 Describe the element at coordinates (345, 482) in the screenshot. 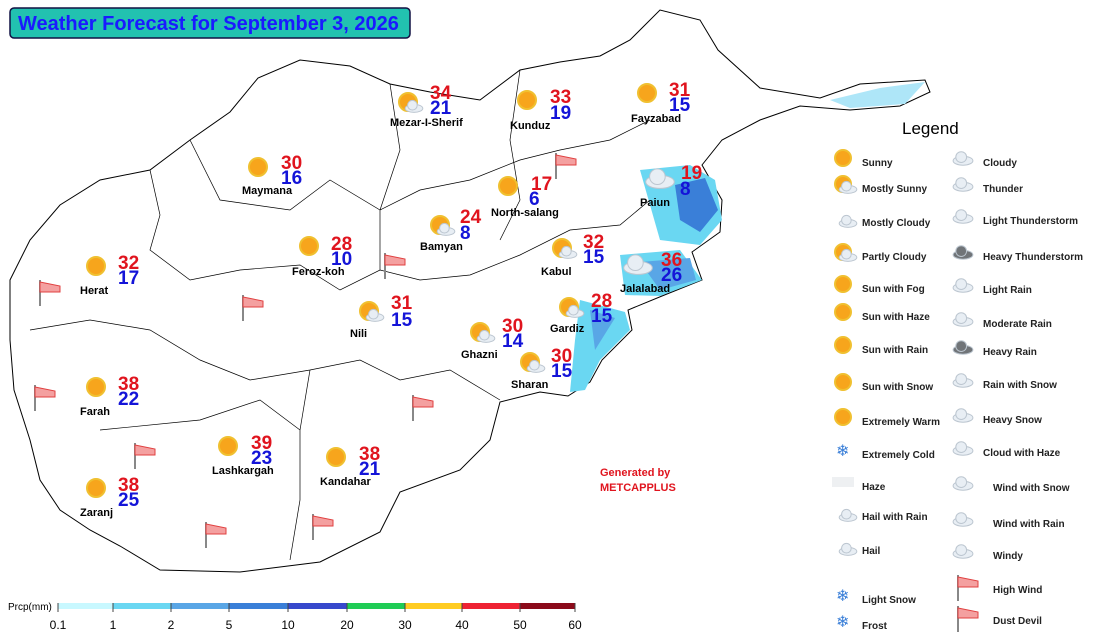

I see `city-name: Kandahar` at that location.